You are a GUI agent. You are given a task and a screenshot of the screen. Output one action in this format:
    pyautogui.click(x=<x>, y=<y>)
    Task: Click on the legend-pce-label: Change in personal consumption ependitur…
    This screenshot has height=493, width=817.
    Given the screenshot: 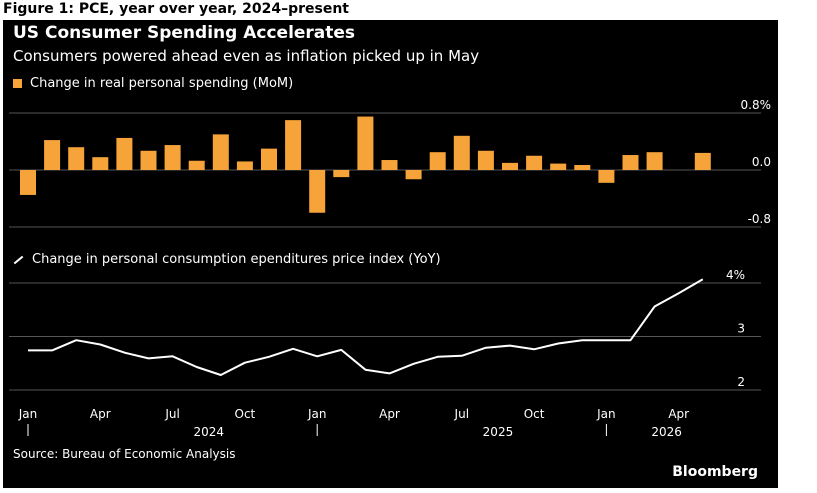 What is the action you would take?
    pyautogui.click(x=236, y=259)
    